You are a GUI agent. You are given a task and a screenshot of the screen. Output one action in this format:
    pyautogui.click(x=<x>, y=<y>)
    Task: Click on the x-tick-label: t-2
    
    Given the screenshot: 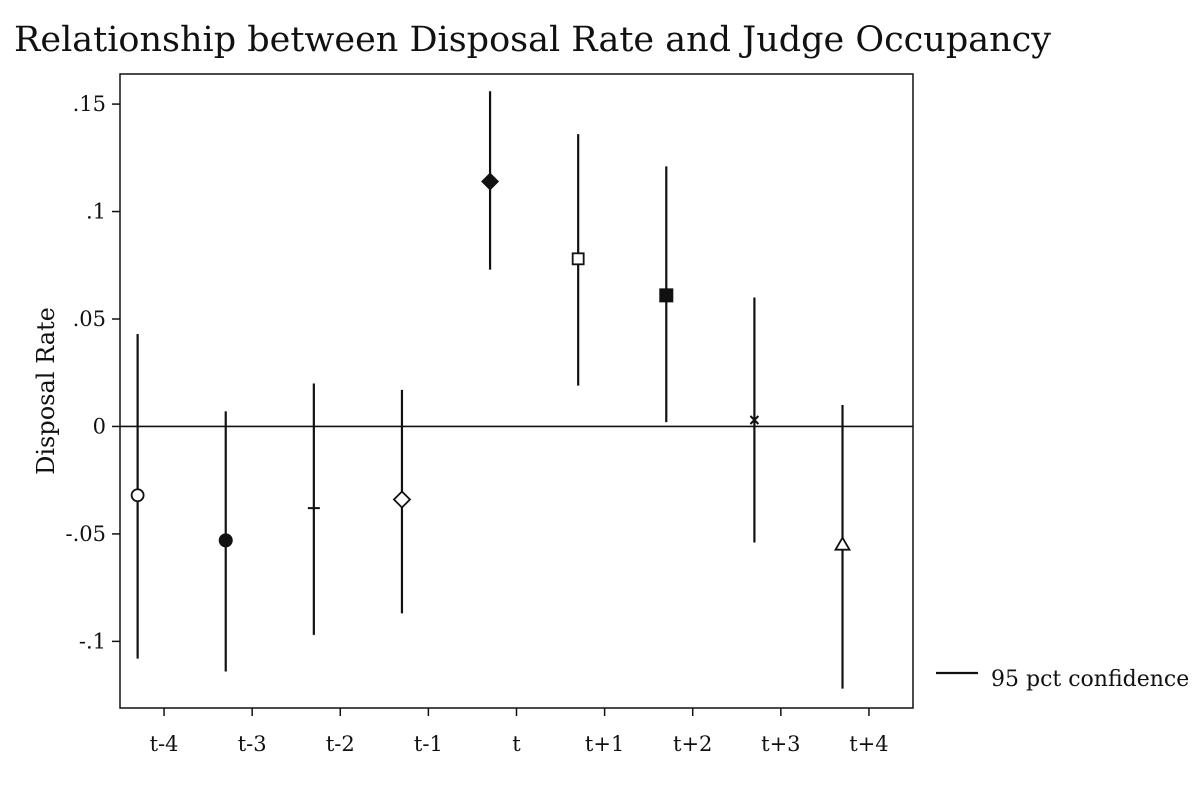 What is the action you would take?
    pyautogui.click(x=340, y=744)
    